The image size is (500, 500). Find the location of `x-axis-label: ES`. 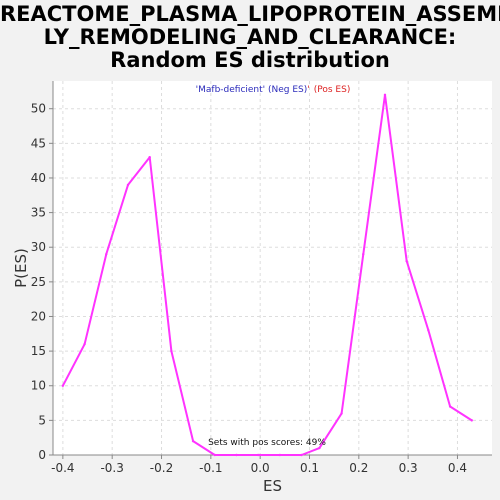

x-axis-label: ES is located at coordinates (272, 486).